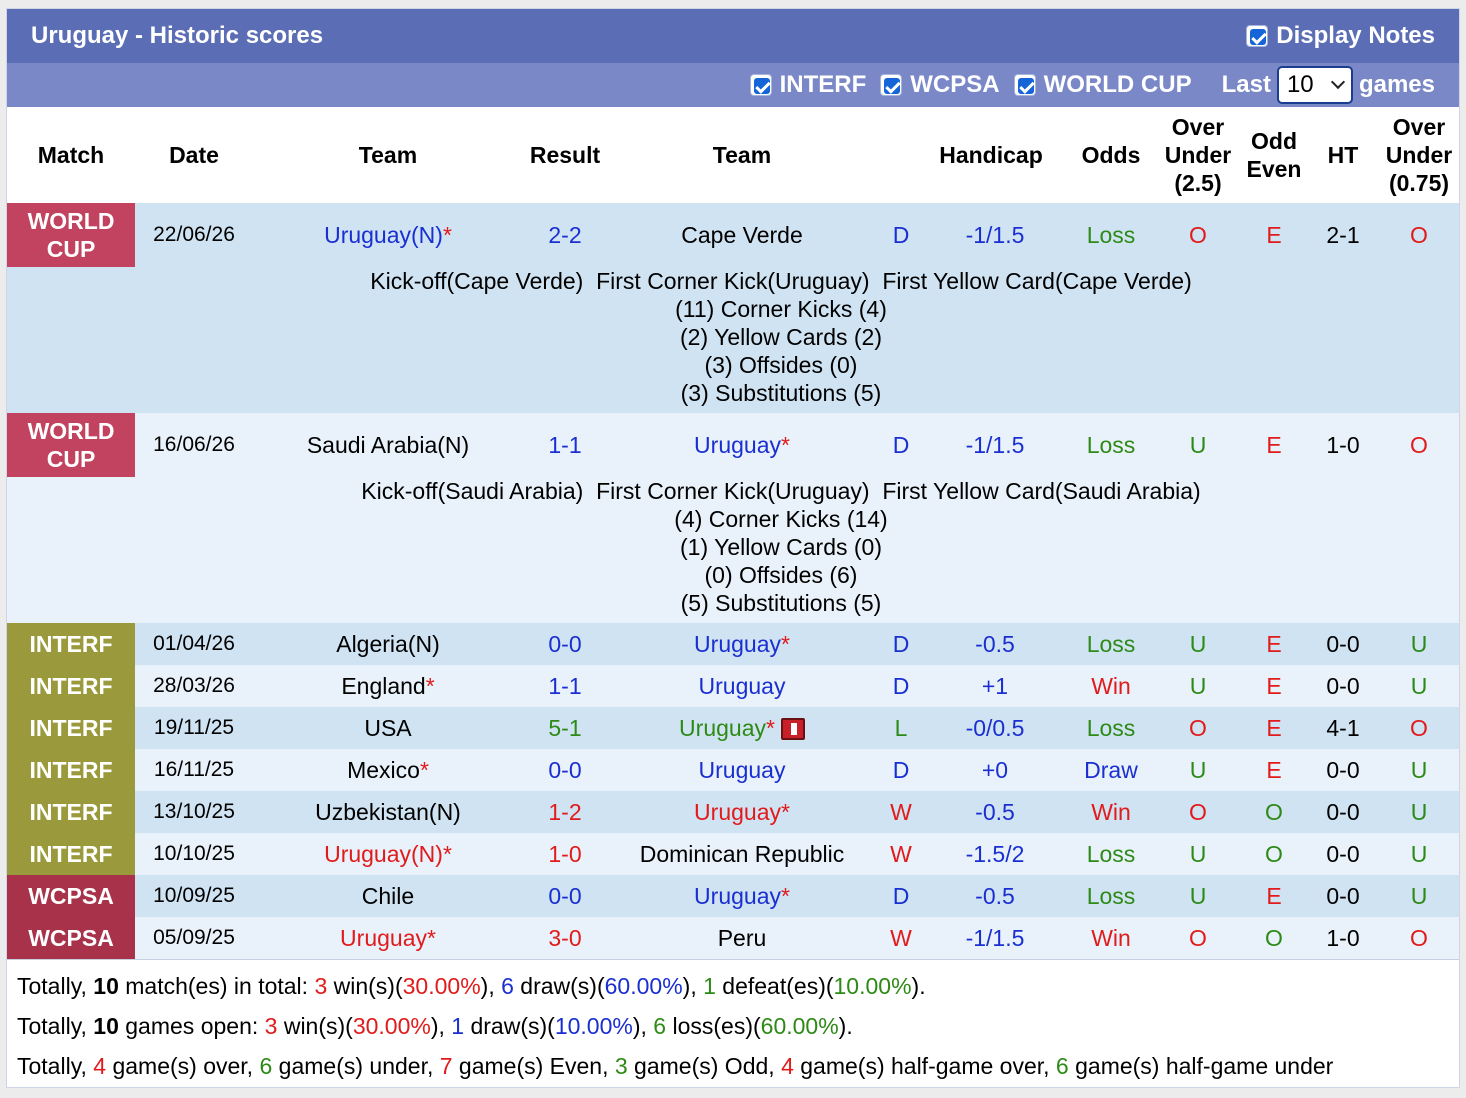  Describe the element at coordinates (621, 1066) in the screenshot. I see `s3-odd: 3` at that location.